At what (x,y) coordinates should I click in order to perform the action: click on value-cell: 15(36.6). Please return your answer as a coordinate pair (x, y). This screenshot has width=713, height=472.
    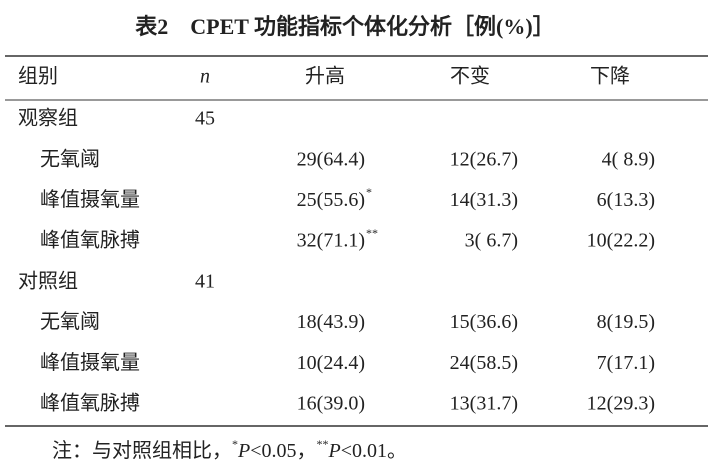
    Looking at the image, I should click on (484, 322).